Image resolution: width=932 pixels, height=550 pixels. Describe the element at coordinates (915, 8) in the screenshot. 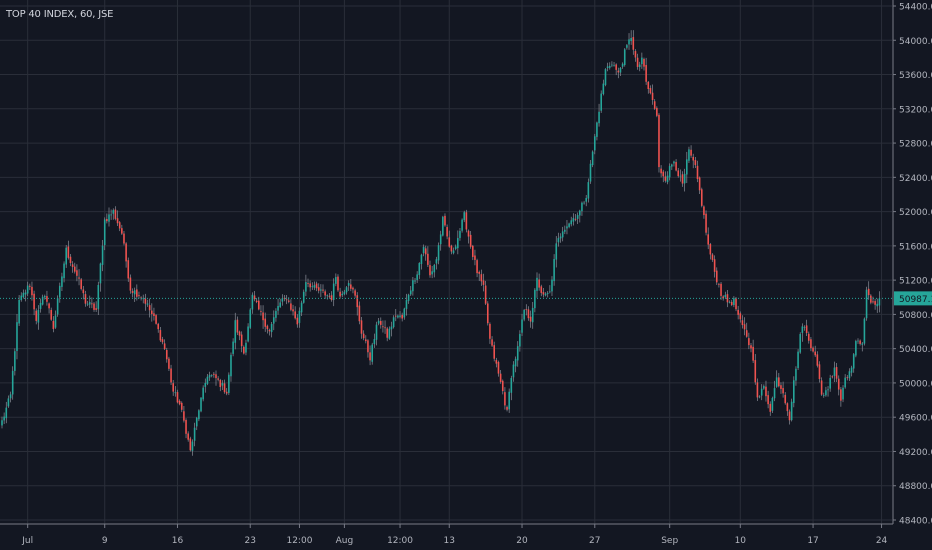

I see `price-tick-label: 54400.00` at that location.